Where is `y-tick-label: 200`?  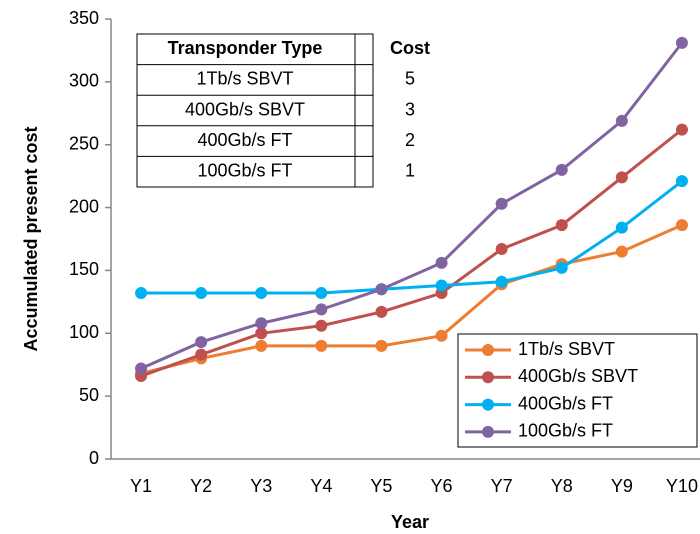
y-tick-label: 200 is located at coordinates (84, 206).